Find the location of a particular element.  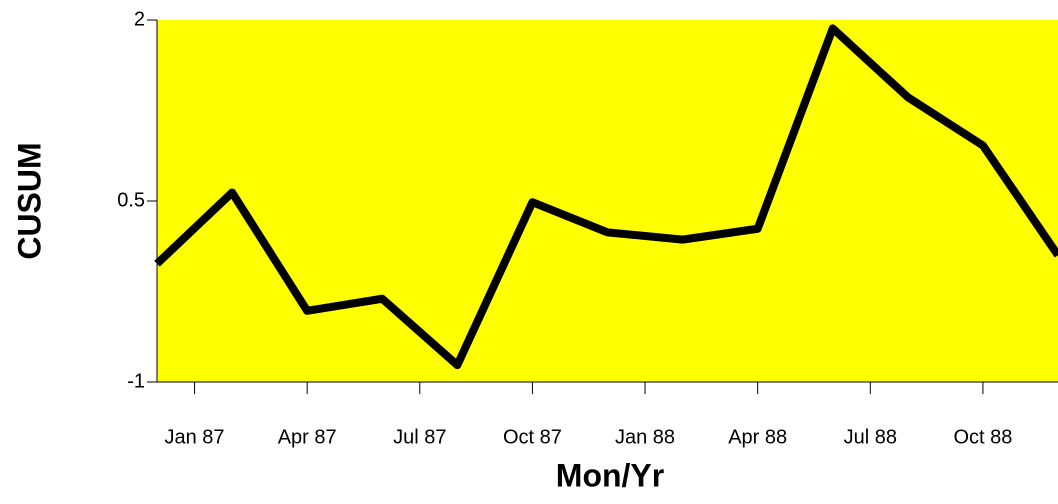

x-tick-label: Apr 87 is located at coordinates (307, 437).